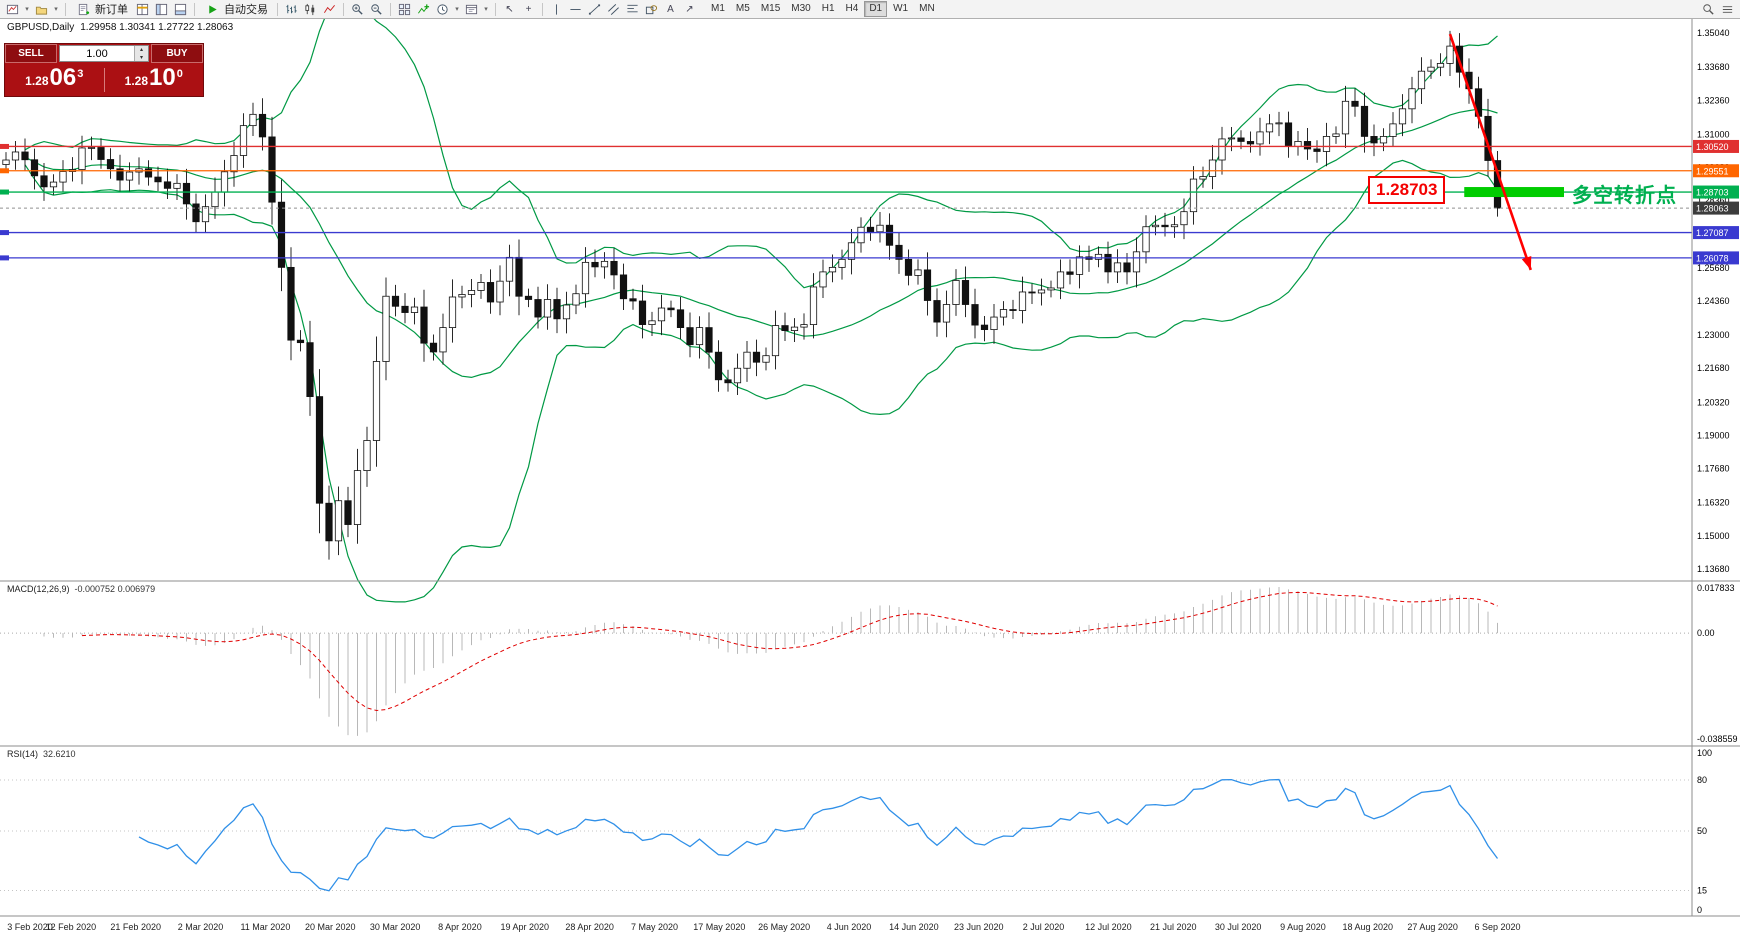 This screenshot has width=1740, height=942. I want to click on trend-arrow-line, so click(1490, 152).